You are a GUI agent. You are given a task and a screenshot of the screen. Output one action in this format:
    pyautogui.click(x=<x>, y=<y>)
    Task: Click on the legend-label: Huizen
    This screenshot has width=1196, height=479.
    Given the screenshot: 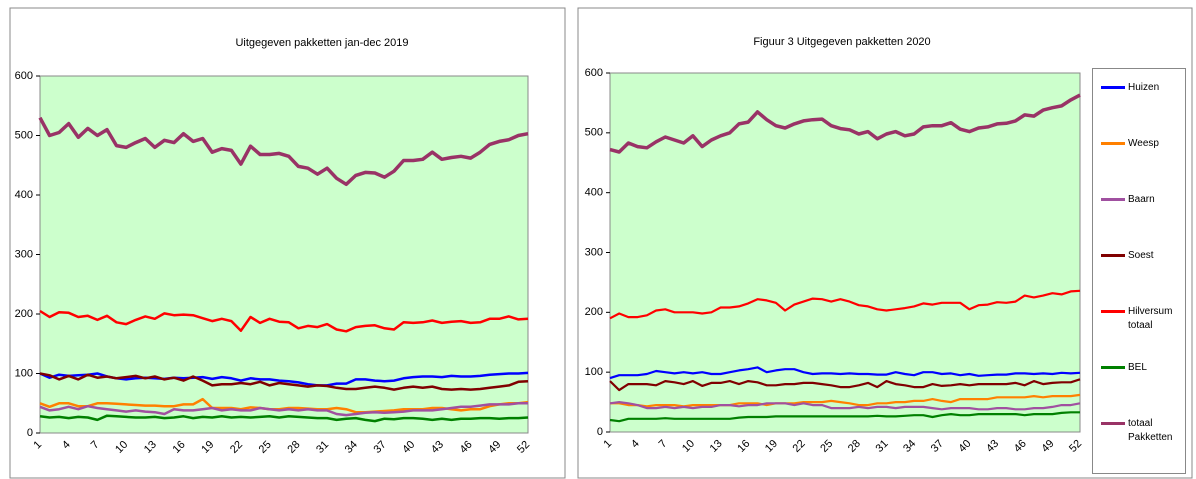 What is the action you would take?
    pyautogui.click(x=1144, y=87)
    